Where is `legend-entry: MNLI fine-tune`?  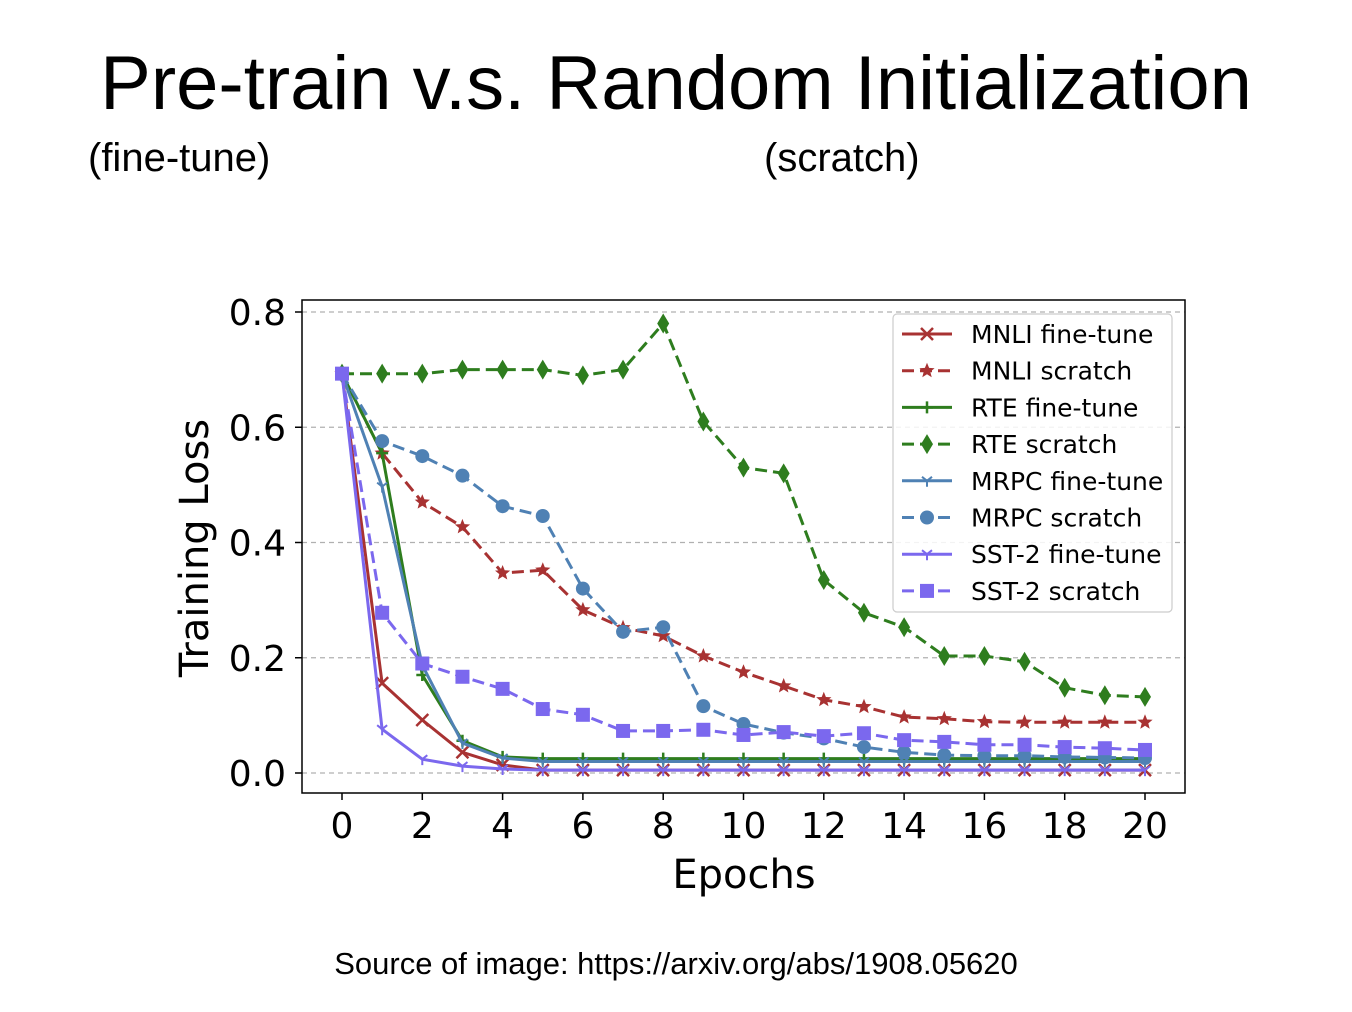 legend-entry: MNLI fine-tune is located at coordinates (1027, 334).